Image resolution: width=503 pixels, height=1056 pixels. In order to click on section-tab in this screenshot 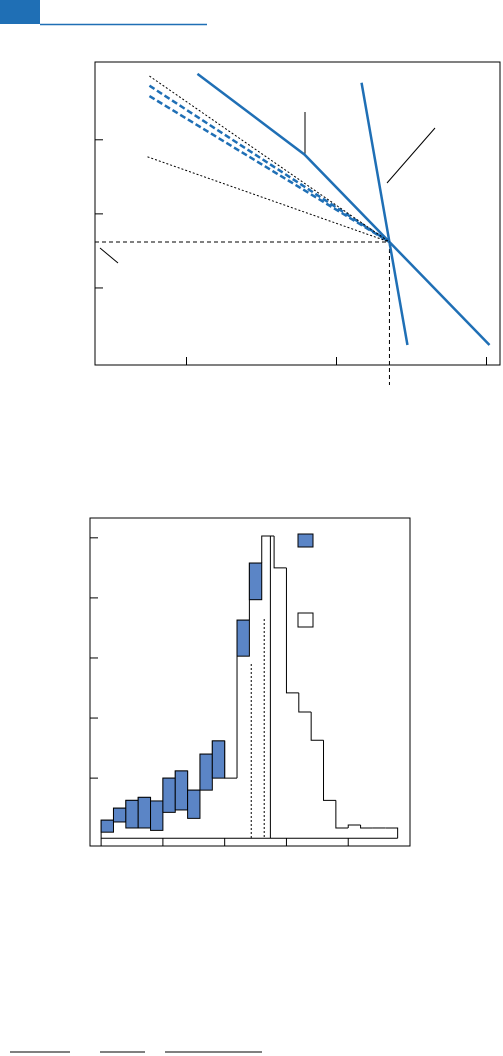, I will do `click(20, 12)`.